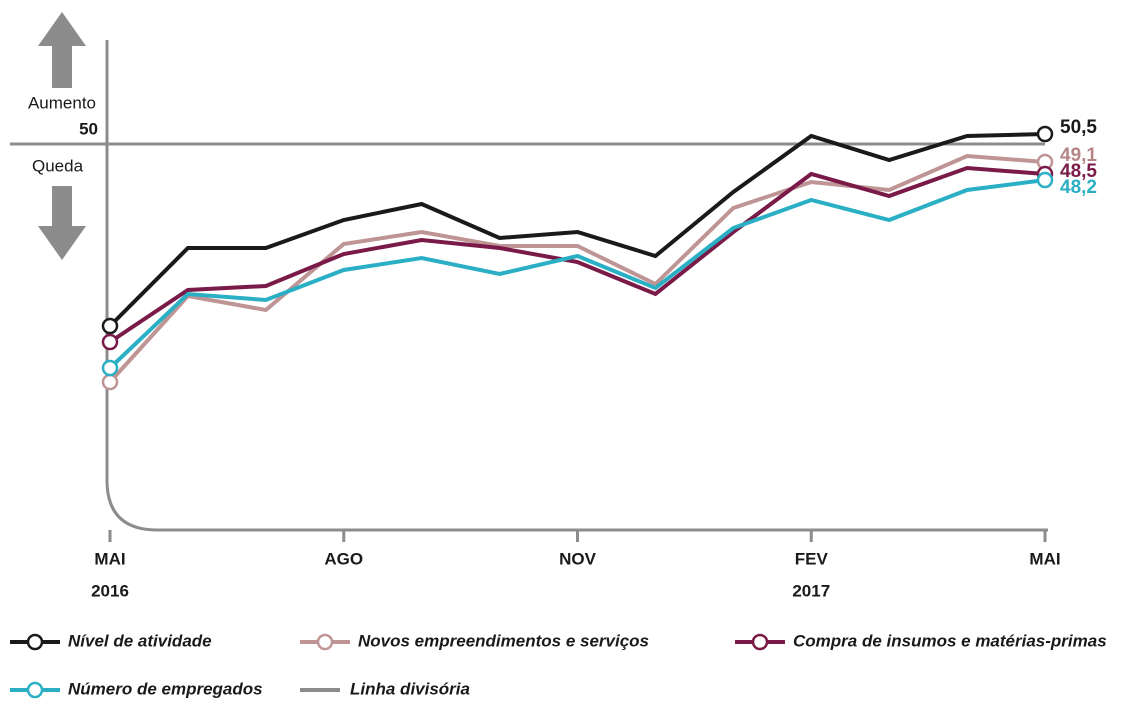 The image size is (1130, 702). What do you see at coordinates (62, 50) in the screenshot?
I see `up-arrow` at bounding box center [62, 50].